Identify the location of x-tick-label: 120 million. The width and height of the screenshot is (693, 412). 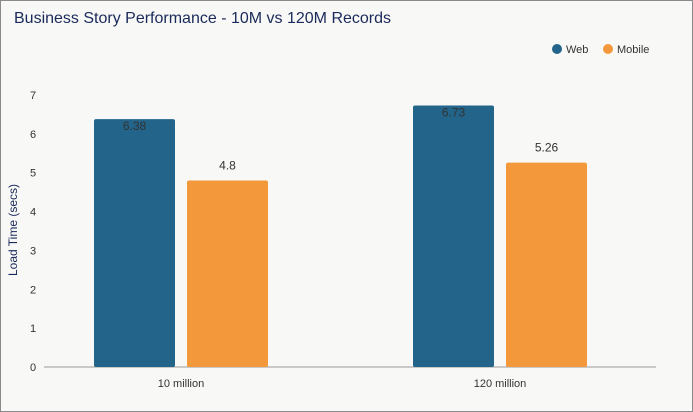
(500, 384).